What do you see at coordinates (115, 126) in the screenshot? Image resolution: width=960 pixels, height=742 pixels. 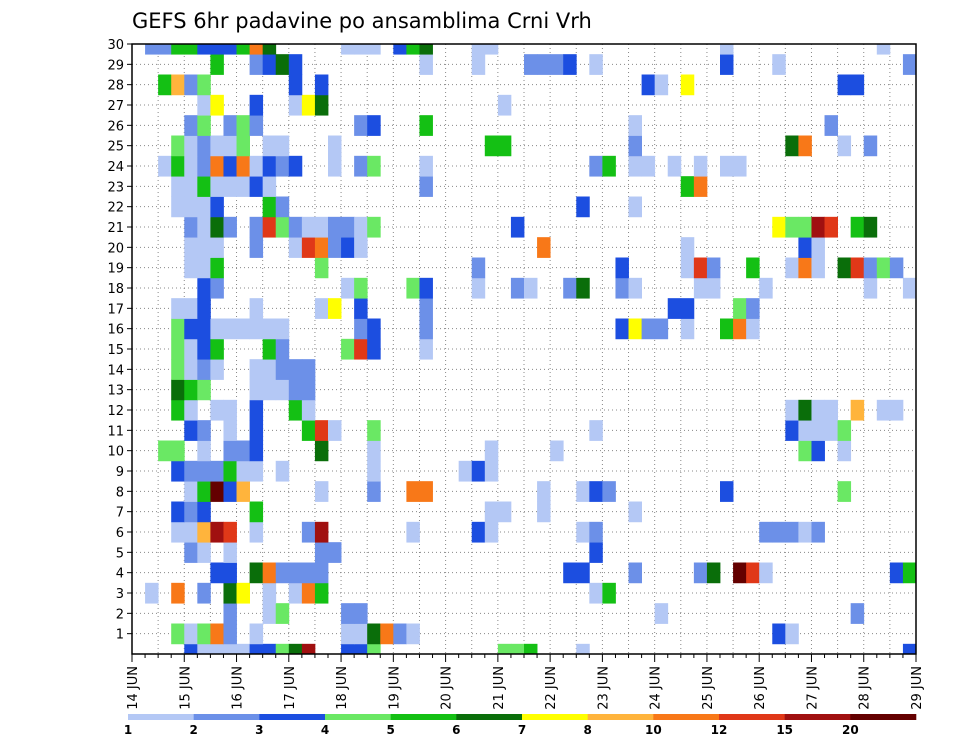 I see `y-tick-label: 26` at bounding box center [115, 126].